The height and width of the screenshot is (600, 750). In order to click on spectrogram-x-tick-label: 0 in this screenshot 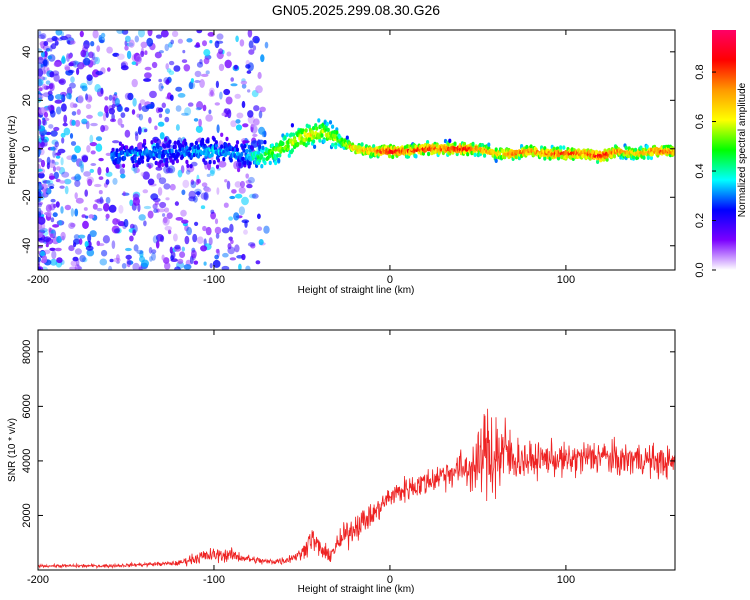, I will do `click(390, 280)`.